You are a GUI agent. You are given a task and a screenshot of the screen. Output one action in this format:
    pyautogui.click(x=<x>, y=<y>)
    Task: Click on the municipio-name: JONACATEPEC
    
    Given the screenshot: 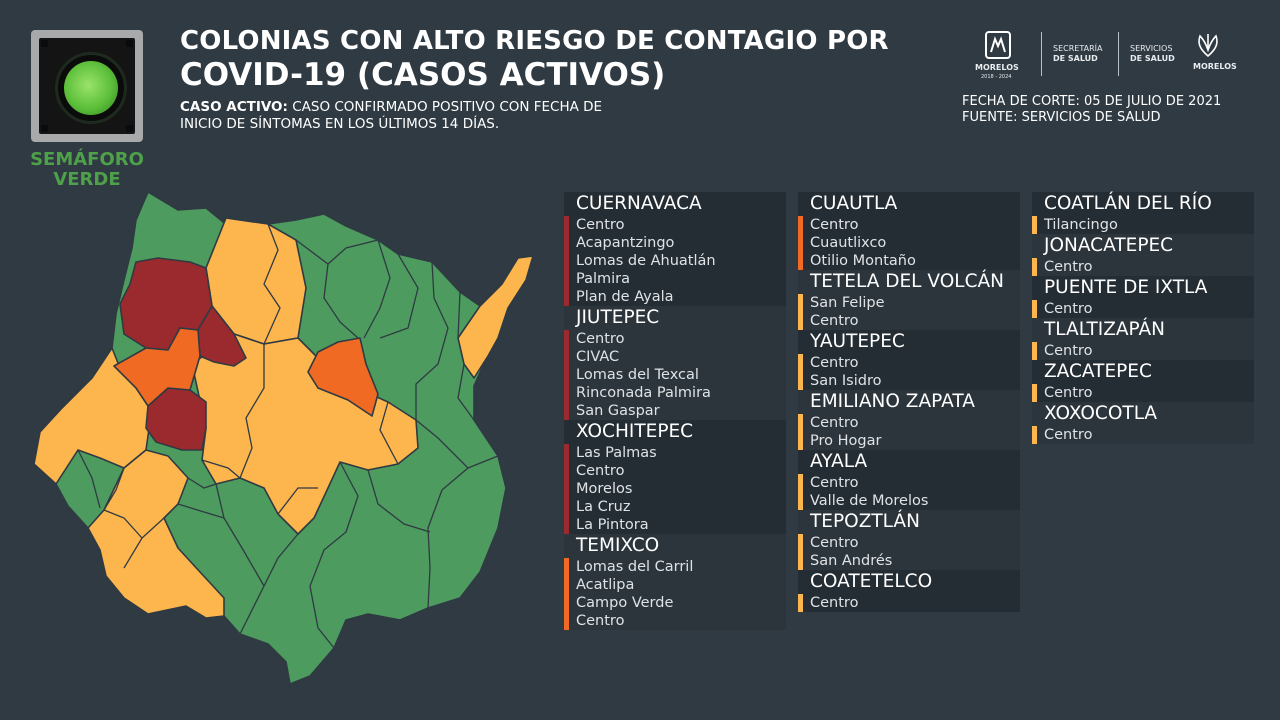 What is the action you would take?
    pyautogui.click(x=1109, y=245)
    